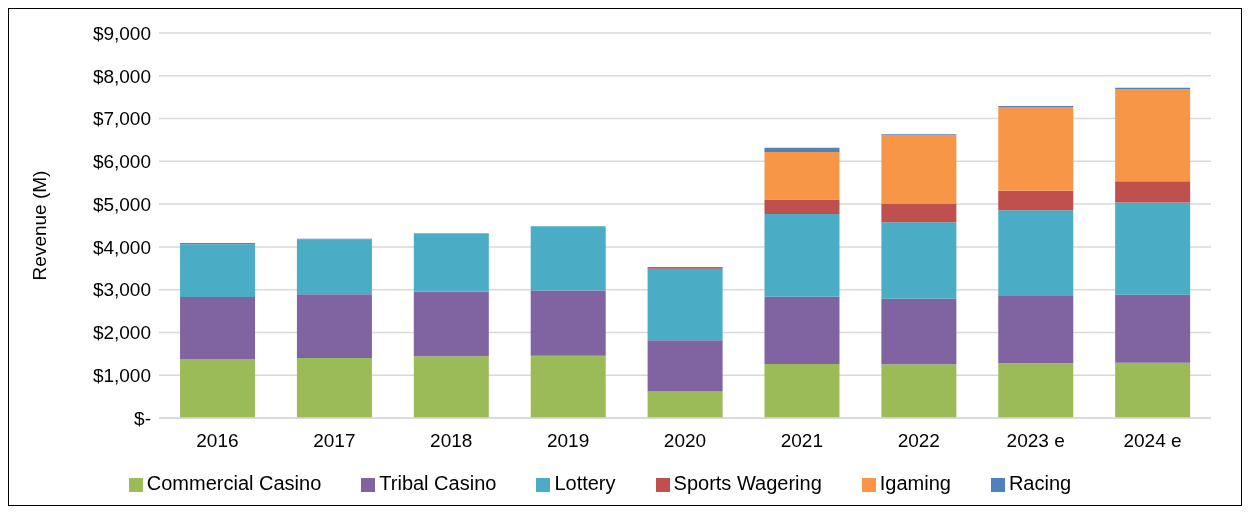 The height and width of the screenshot is (514, 1250). I want to click on legend-label: Lottery, so click(585, 483).